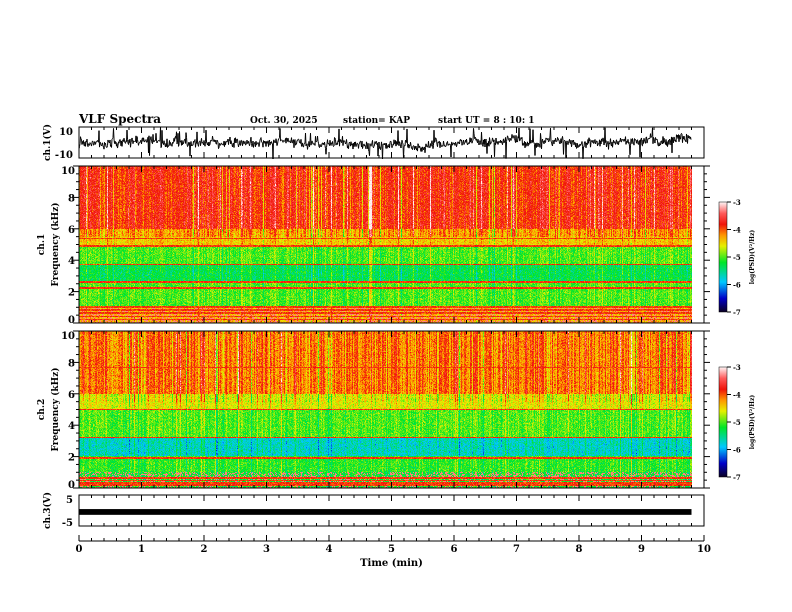 The image size is (792, 612). What do you see at coordinates (119, 119) in the screenshot?
I see `chart-title: VLF Spectra` at bounding box center [119, 119].